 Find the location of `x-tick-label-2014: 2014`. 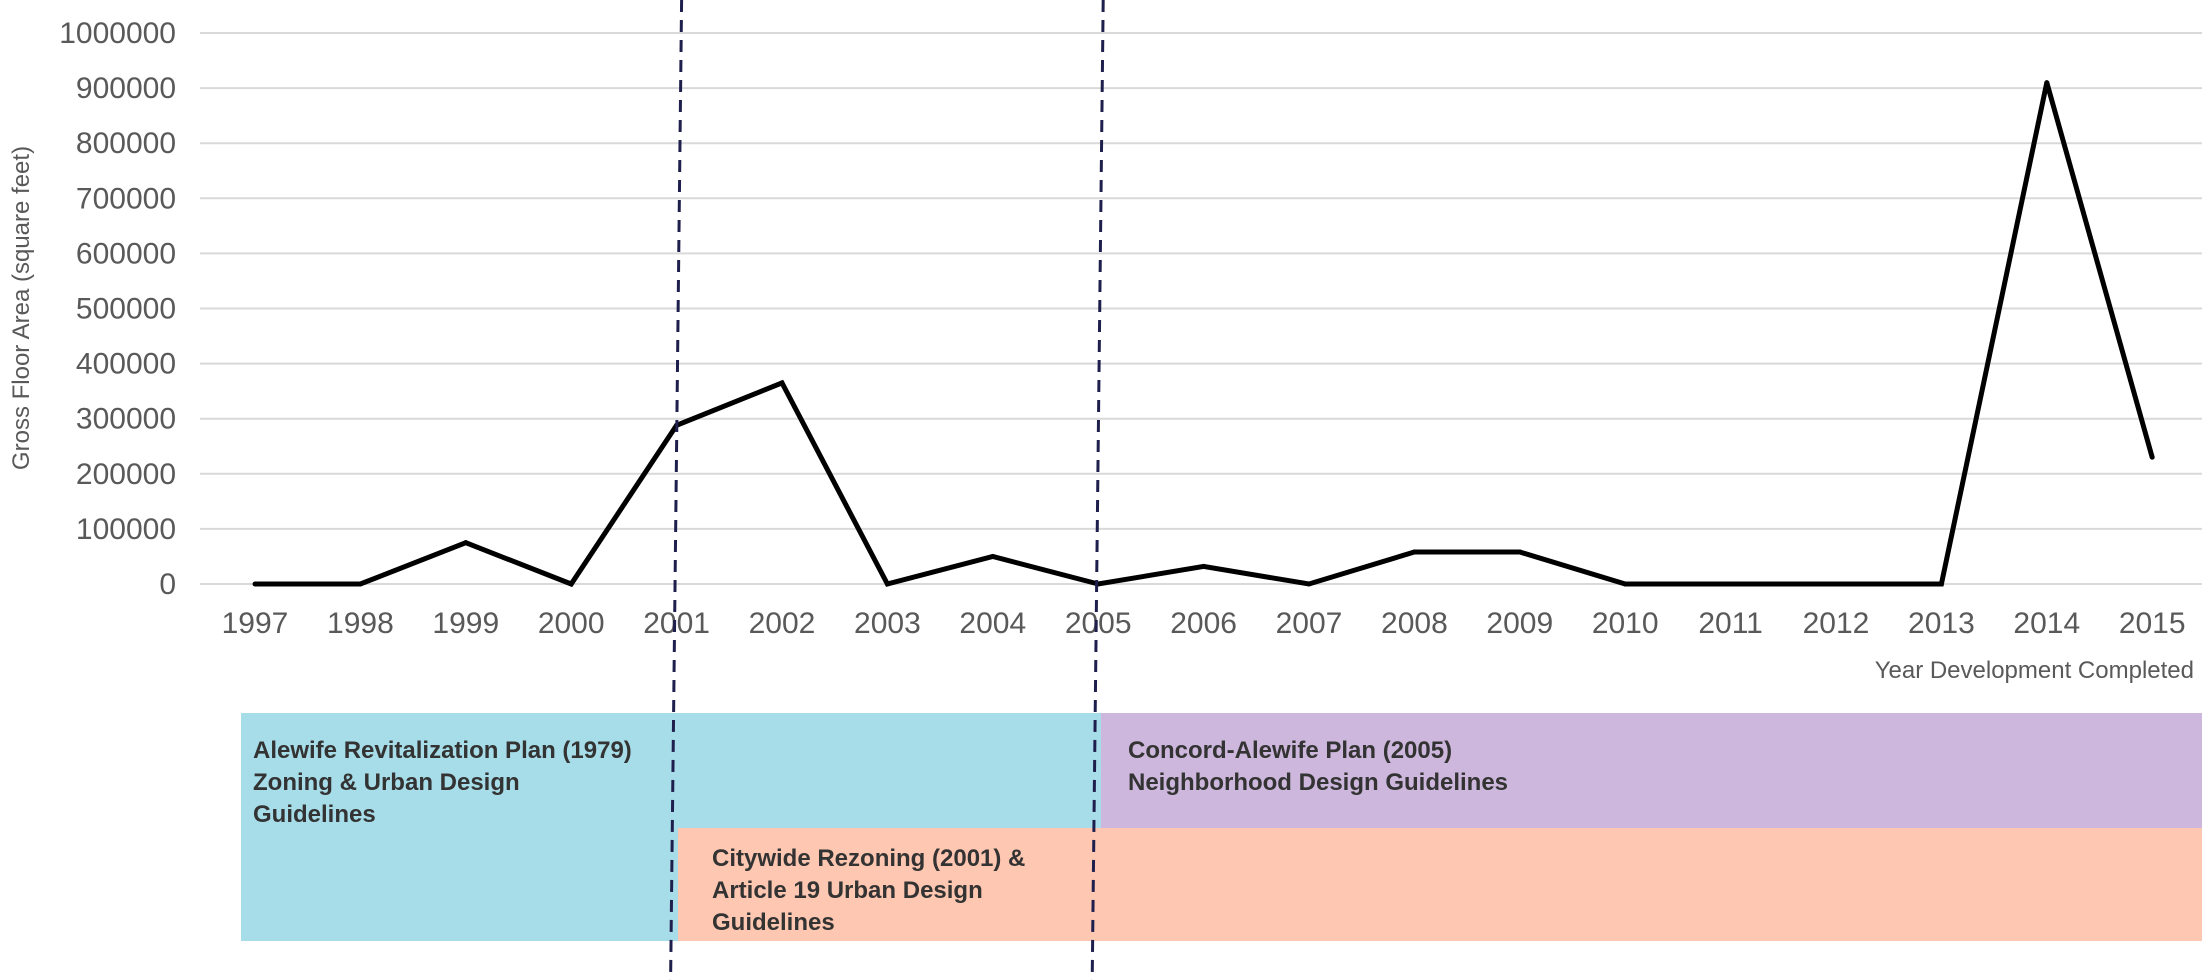

x-tick-label-2014: 2014 is located at coordinates (2046, 623).